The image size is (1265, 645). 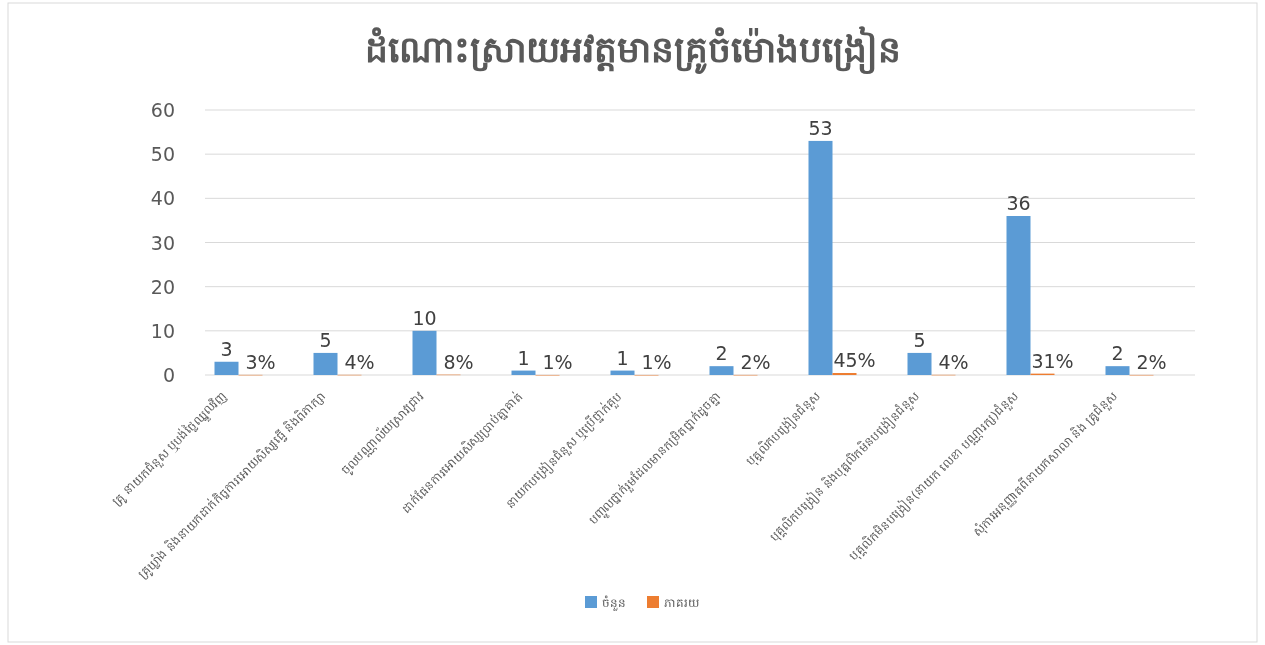 What do you see at coordinates (168, 375) in the screenshot?
I see `y-tick-label: 0` at bounding box center [168, 375].